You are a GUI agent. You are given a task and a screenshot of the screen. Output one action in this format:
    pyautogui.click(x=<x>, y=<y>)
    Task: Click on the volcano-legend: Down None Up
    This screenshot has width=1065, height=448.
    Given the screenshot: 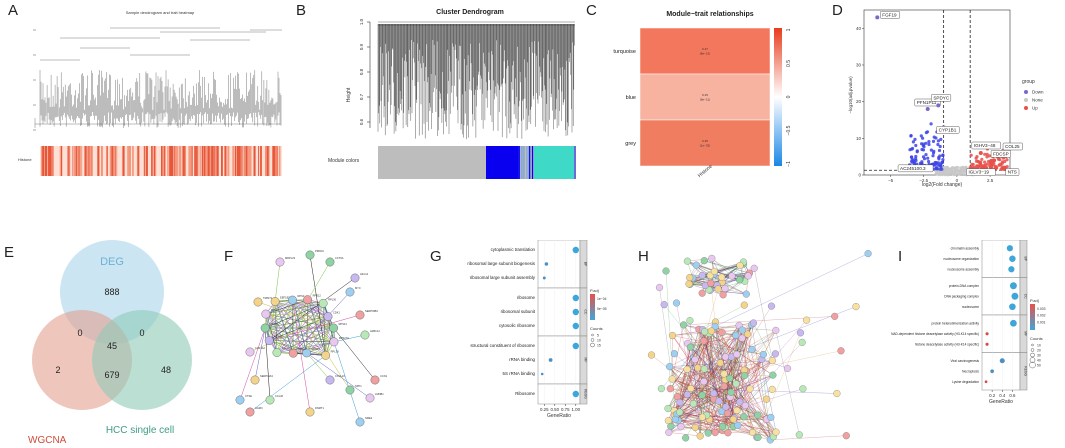 What is the action you would take?
    pyautogui.click(x=1034, y=100)
    